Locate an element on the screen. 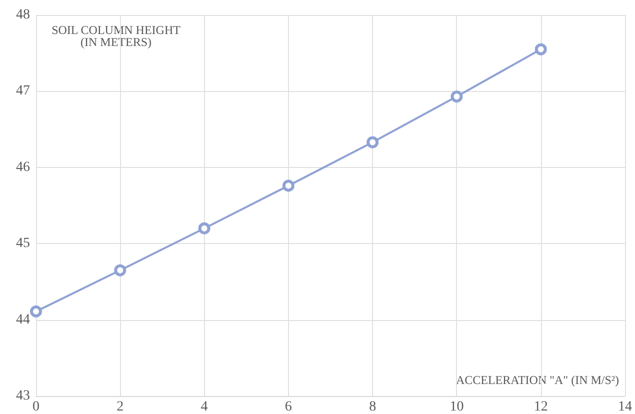  x-tick-label: 8 is located at coordinates (372, 407).